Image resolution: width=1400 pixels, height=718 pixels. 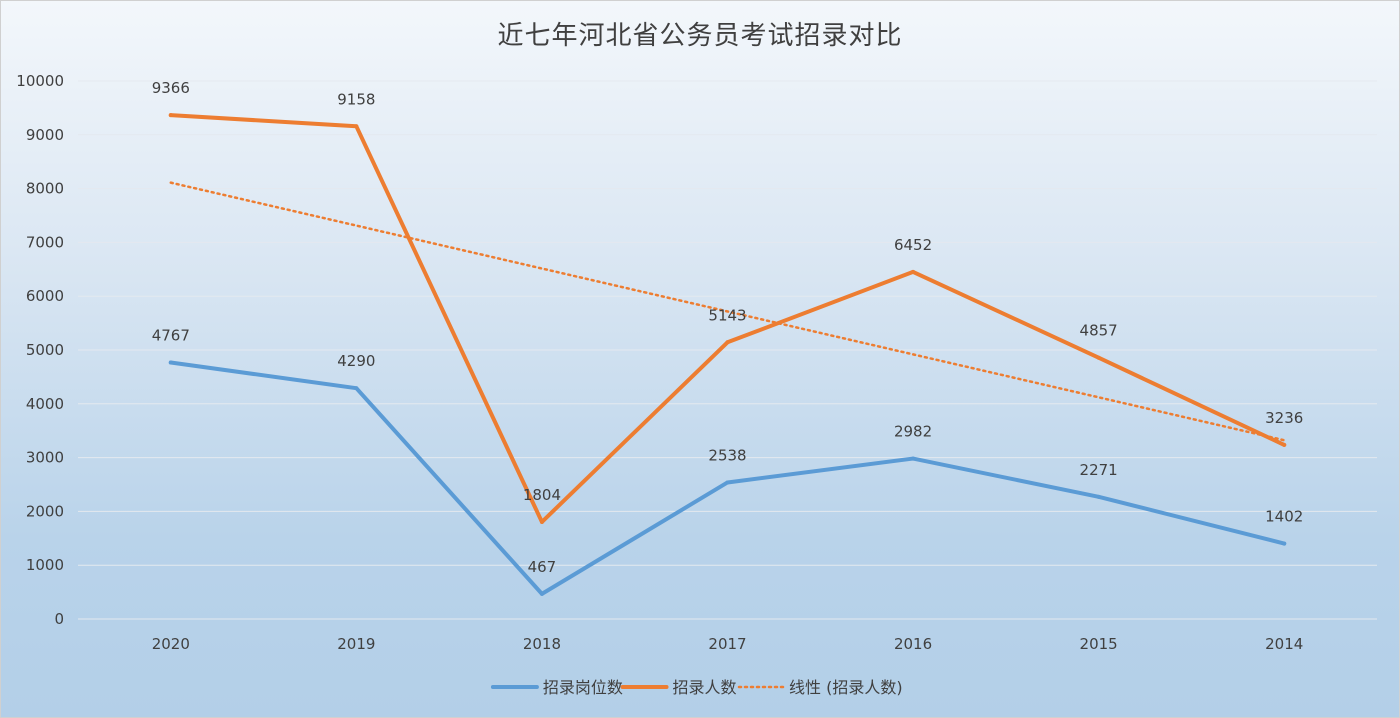 What do you see at coordinates (45, 135) in the screenshot?
I see `y-tick-label: 9000` at bounding box center [45, 135].